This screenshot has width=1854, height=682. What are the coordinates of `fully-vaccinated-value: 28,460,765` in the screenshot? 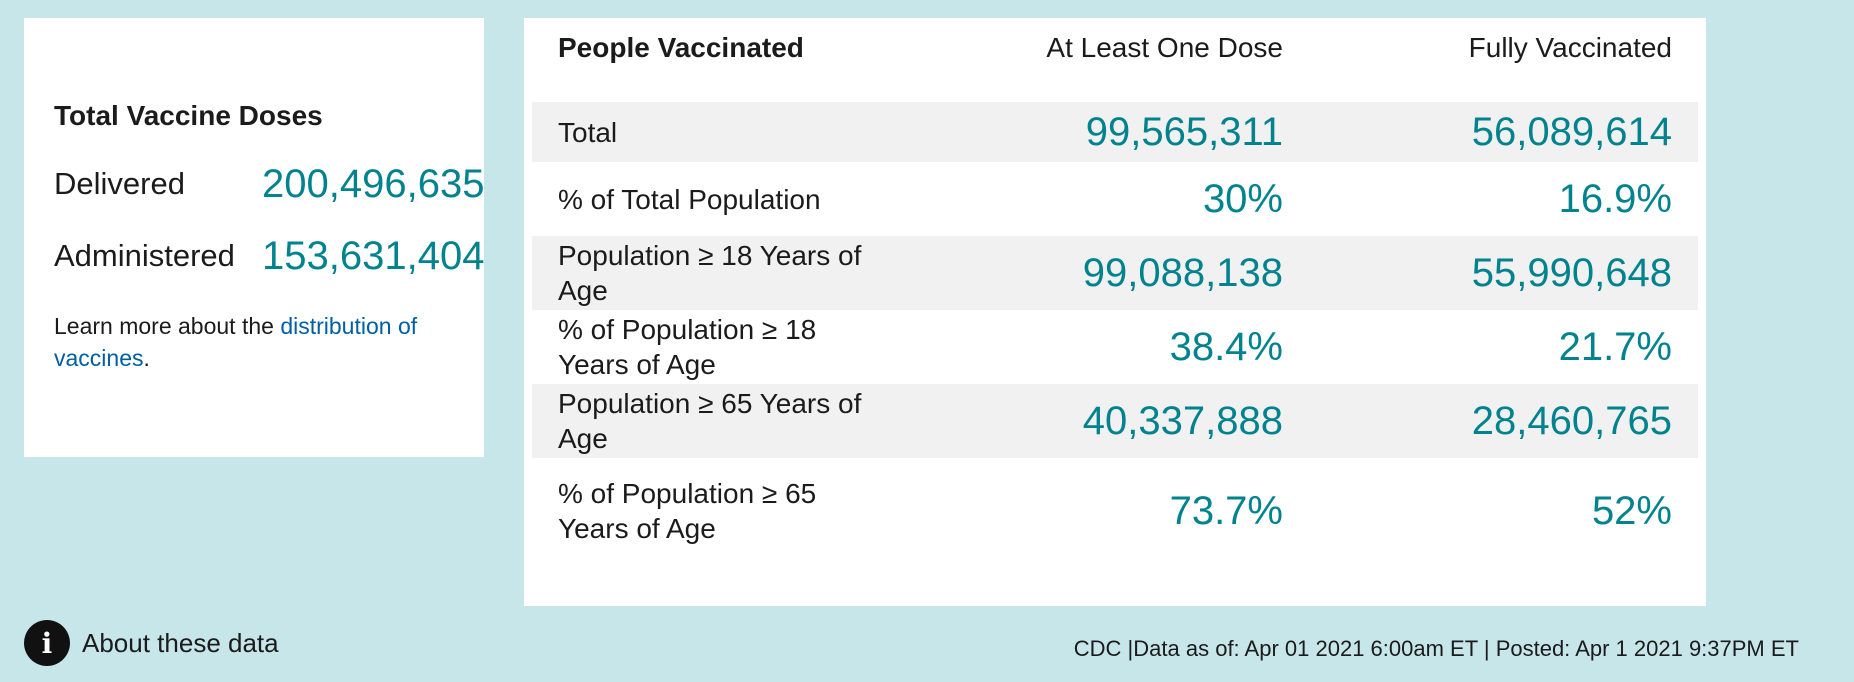 It's located at (1571, 420).